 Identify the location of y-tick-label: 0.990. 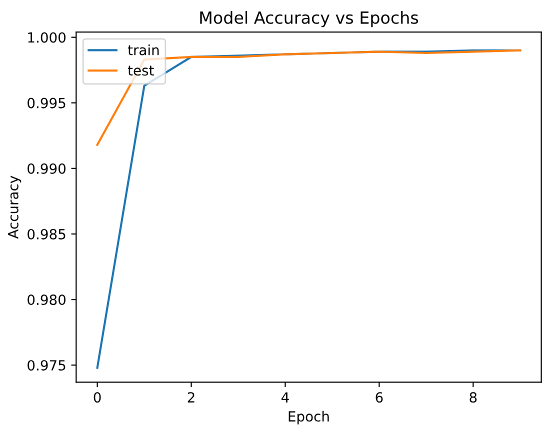
(47, 168).